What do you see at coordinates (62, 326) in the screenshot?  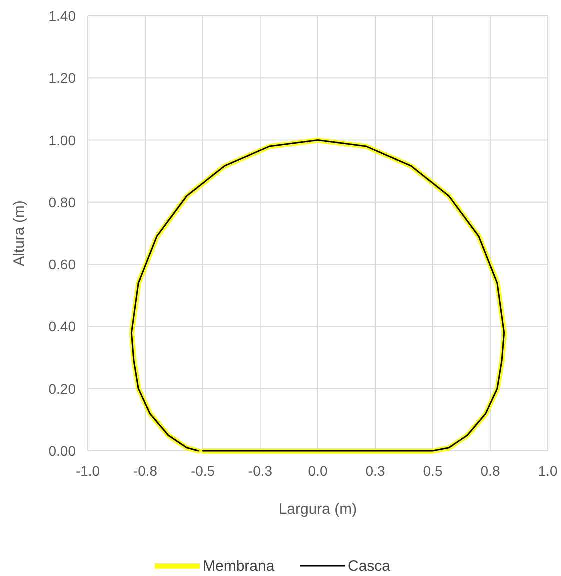 I see `y-tick-label: 0.40` at bounding box center [62, 326].